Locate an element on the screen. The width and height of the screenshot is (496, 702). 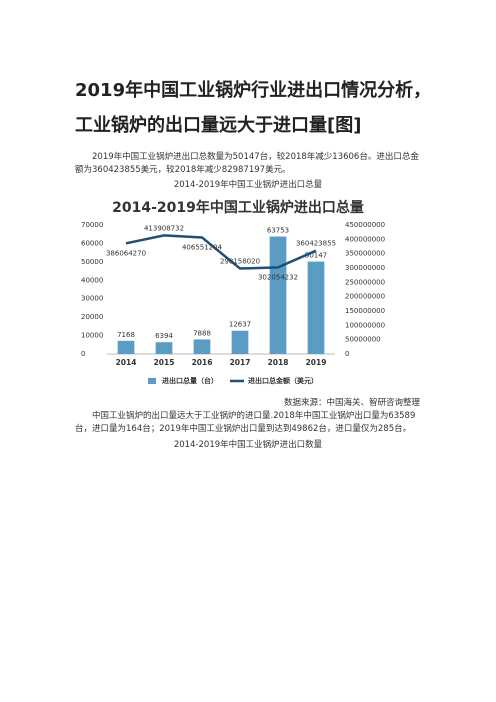
source: 数据来源：中国海关、智研咨询整理 is located at coordinates (351, 403).